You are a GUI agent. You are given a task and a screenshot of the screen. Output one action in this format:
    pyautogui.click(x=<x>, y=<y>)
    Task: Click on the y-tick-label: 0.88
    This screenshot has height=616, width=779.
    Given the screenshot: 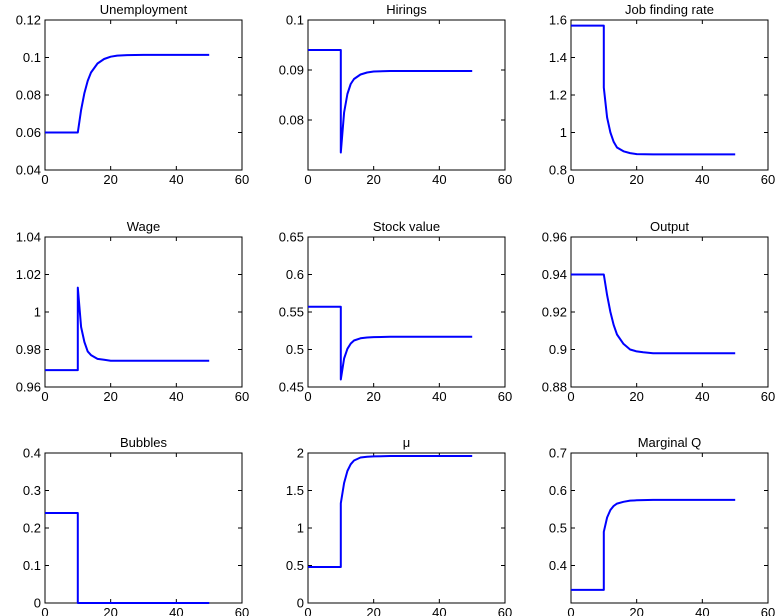 What is the action you would take?
    pyautogui.click(x=554, y=387)
    